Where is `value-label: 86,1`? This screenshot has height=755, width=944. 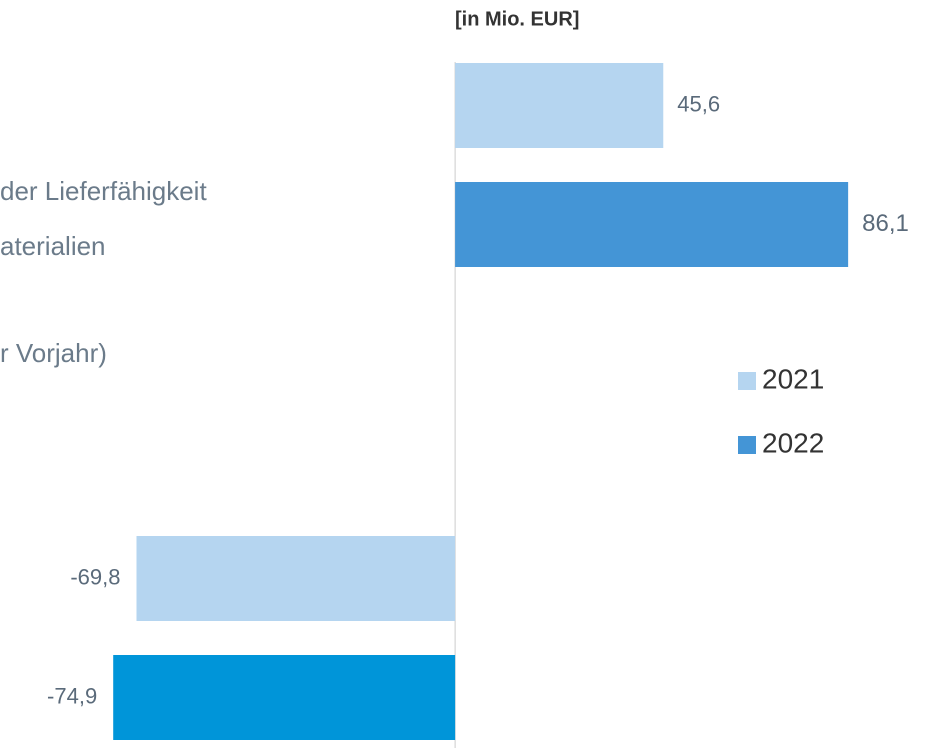
value-label: 86,1 is located at coordinates (885, 223).